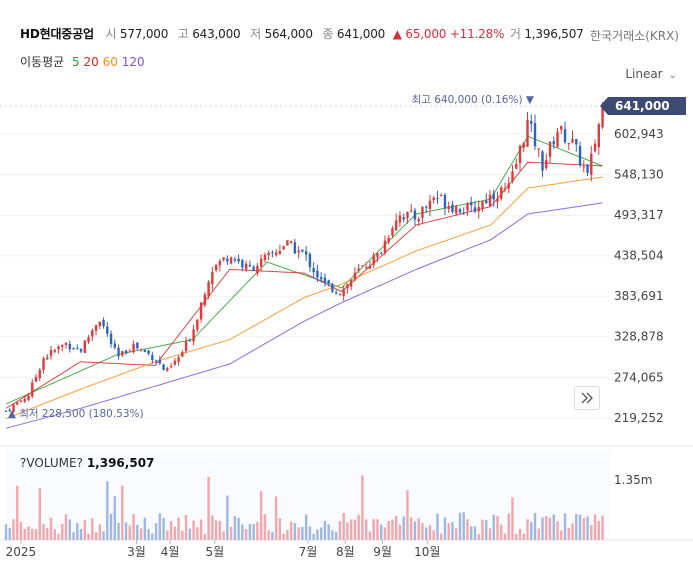 Image resolution: width=693 pixels, height=571 pixels. Describe the element at coordinates (110, 62) in the screenshot. I see `ma-60-label: 60` at that location.